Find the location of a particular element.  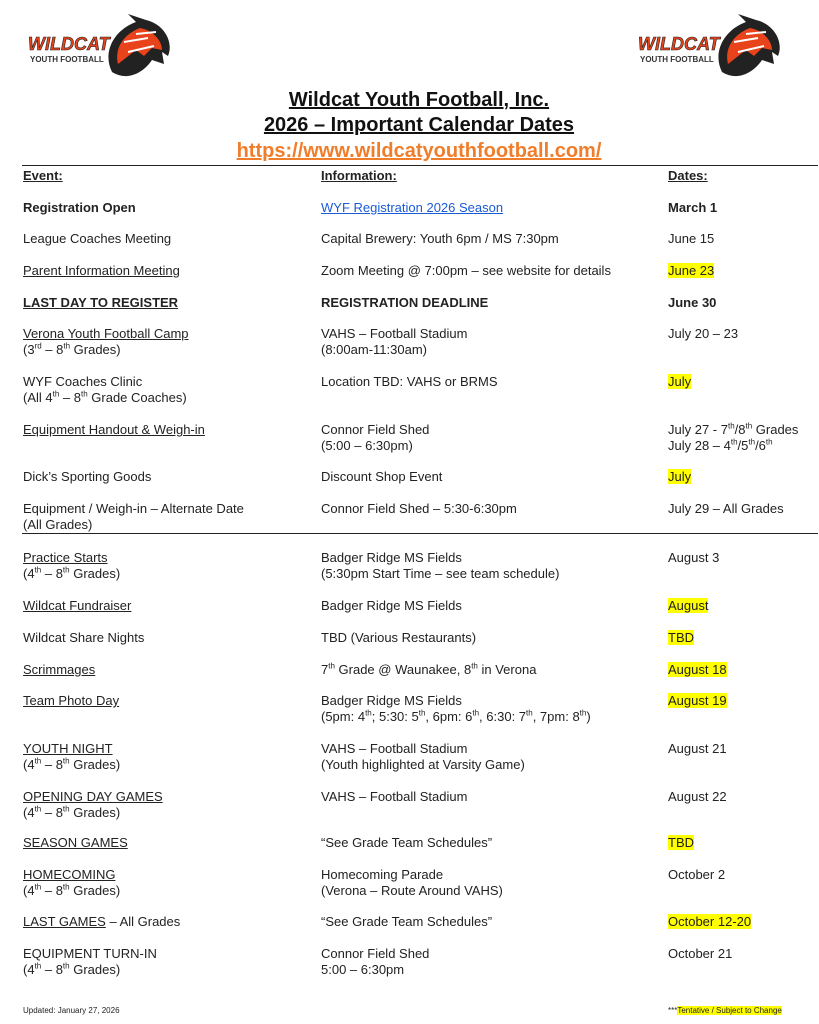

date-cell: July 29 – All Grades is located at coordinates (726, 509).